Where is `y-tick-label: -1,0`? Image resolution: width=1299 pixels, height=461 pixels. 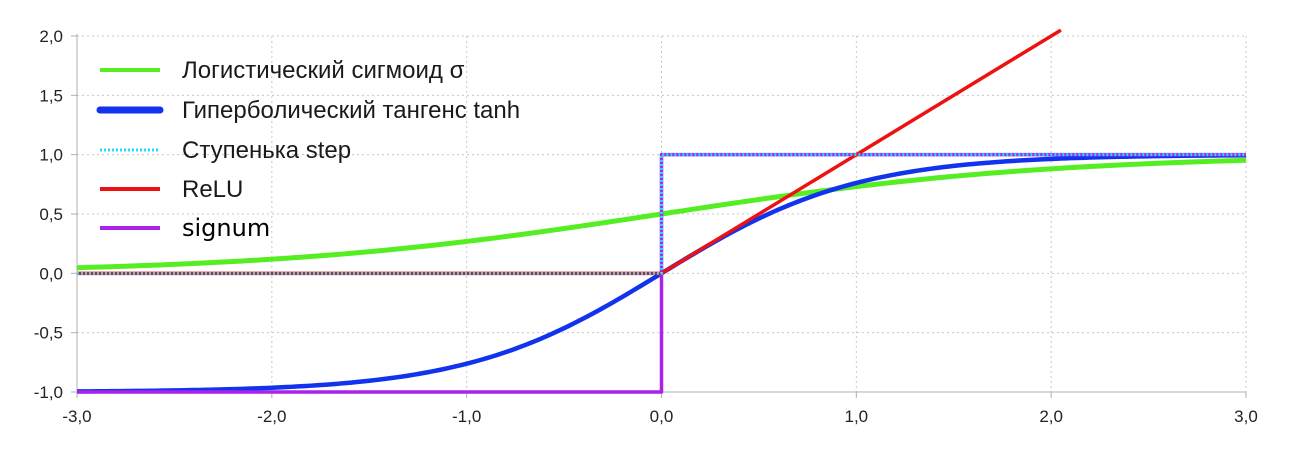 y-tick-label: -1,0 is located at coordinates (48, 392).